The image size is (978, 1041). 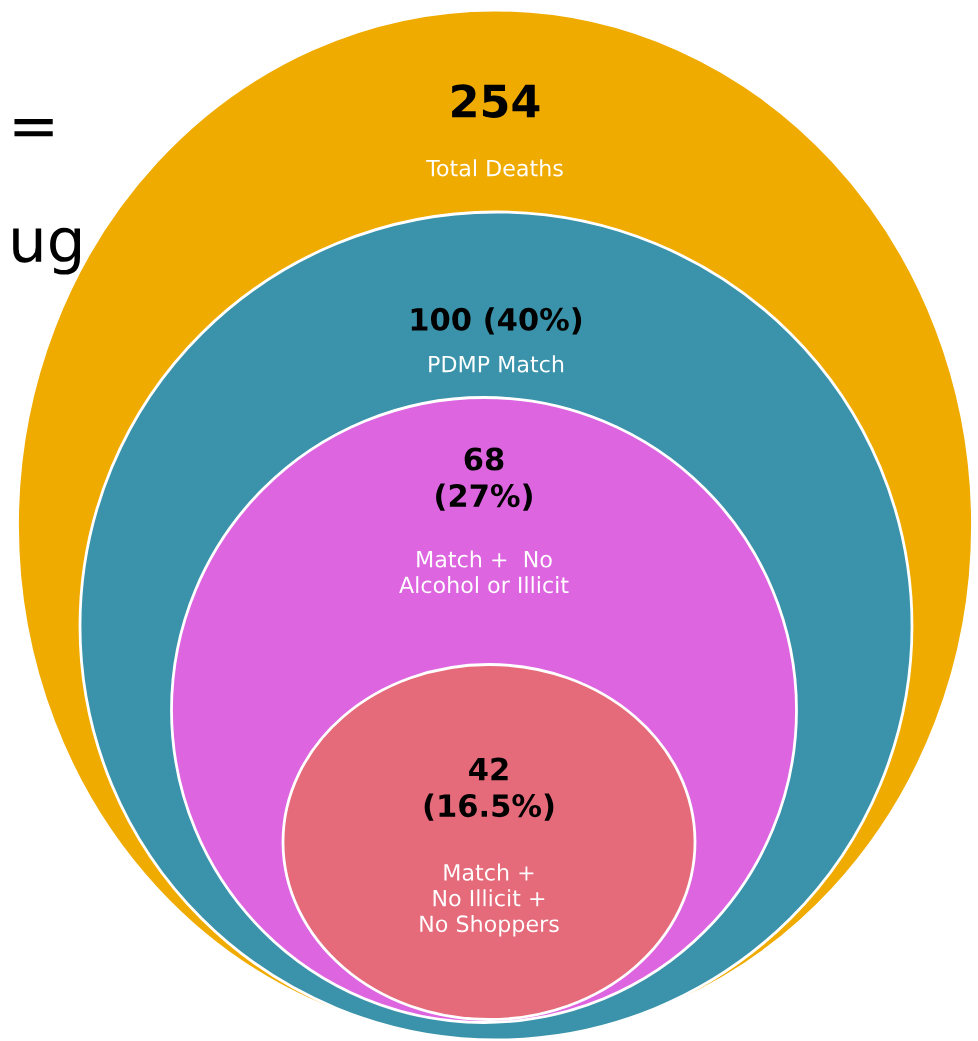 What do you see at coordinates (496, 101) in the screenshot?
I see `data-label: 254` at bounding box center [496, 101].